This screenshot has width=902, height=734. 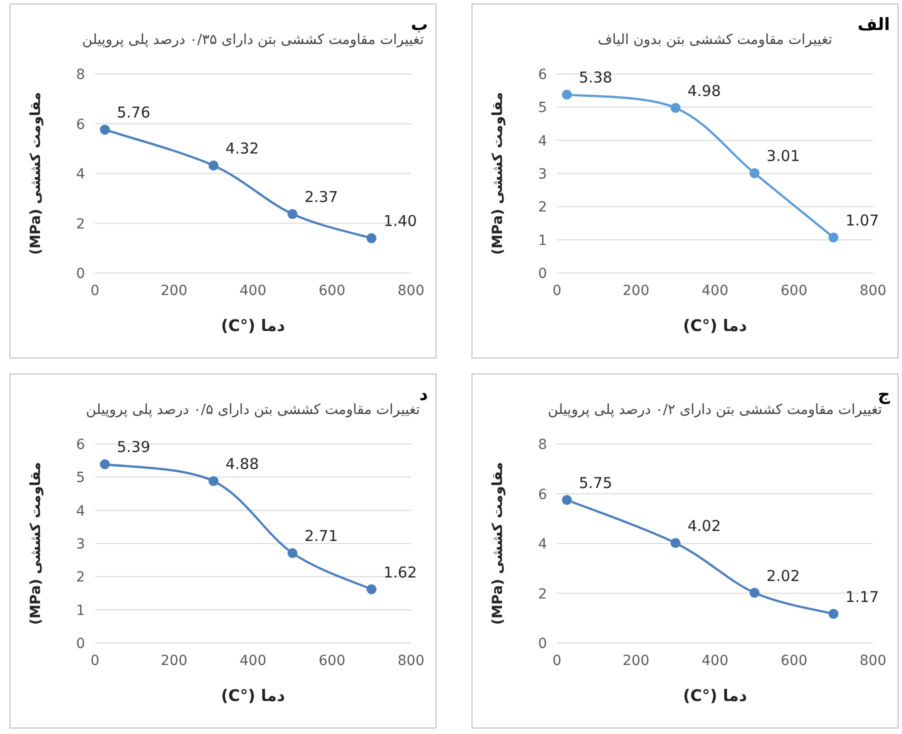 I want to click on data-label: 4.02, so click(x=704, y=526).